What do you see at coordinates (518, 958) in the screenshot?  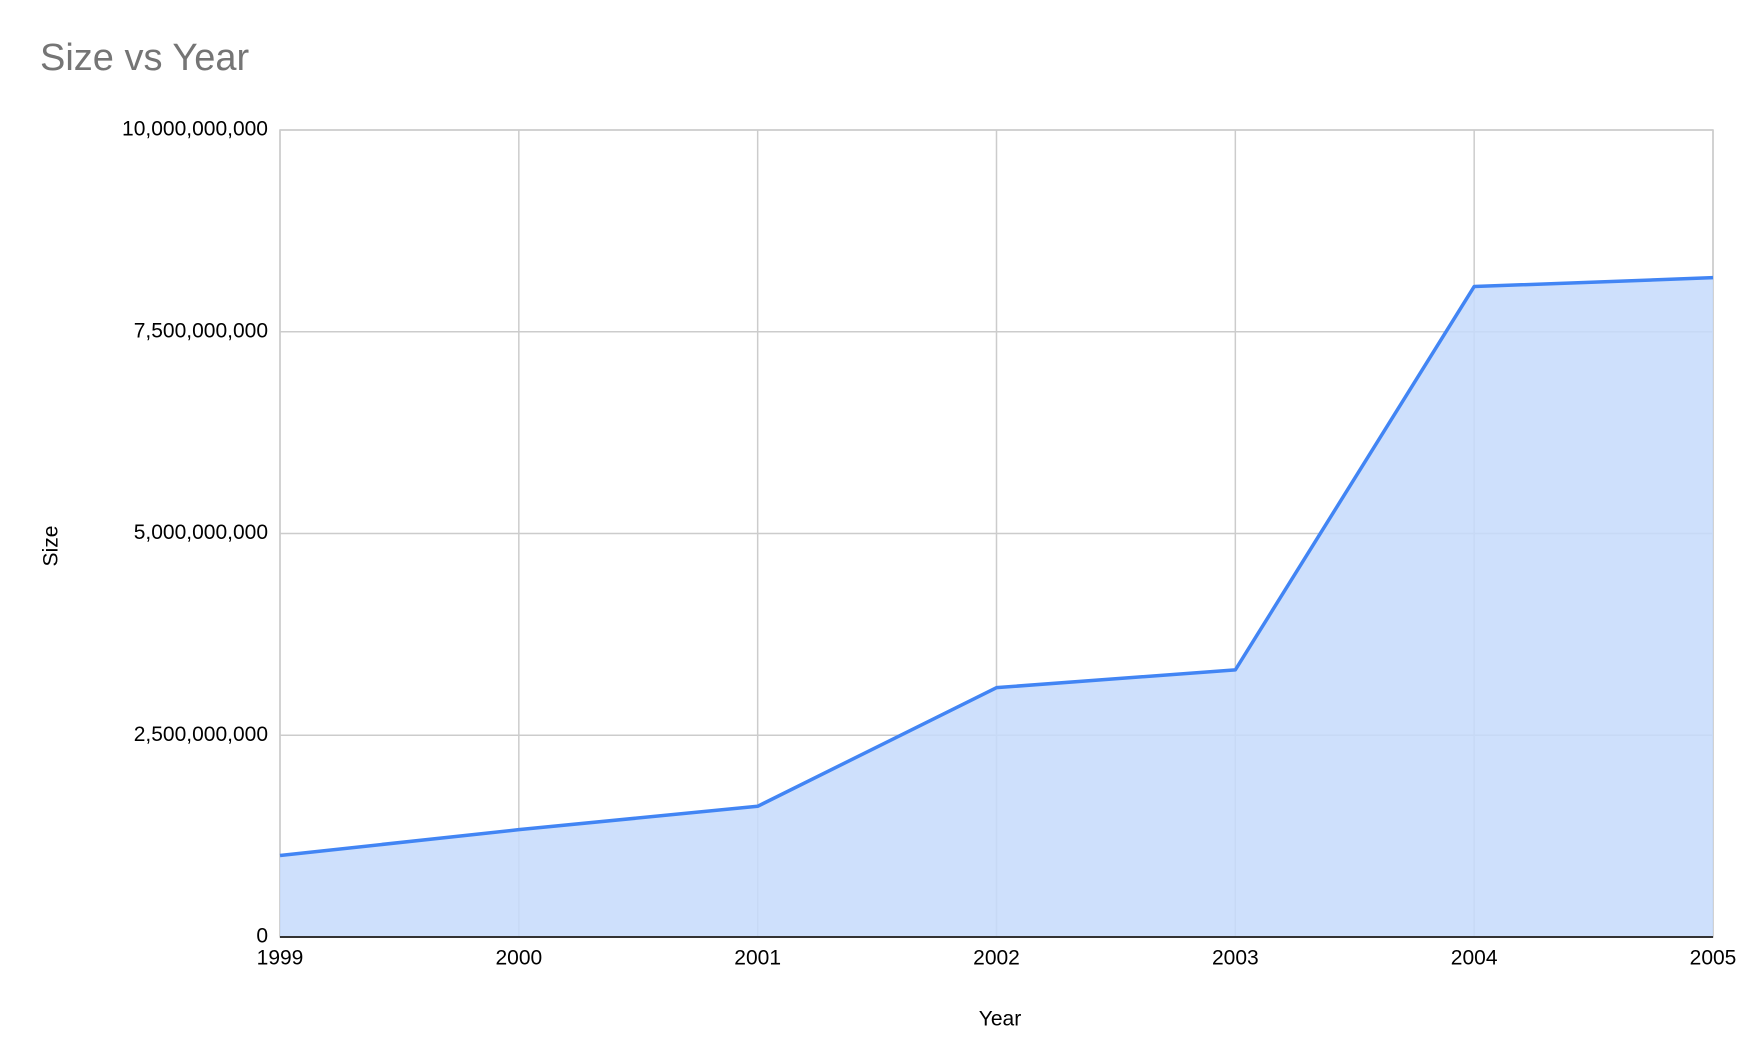 I see `x-tick-label: 2000` at bounding box center [518, 958].